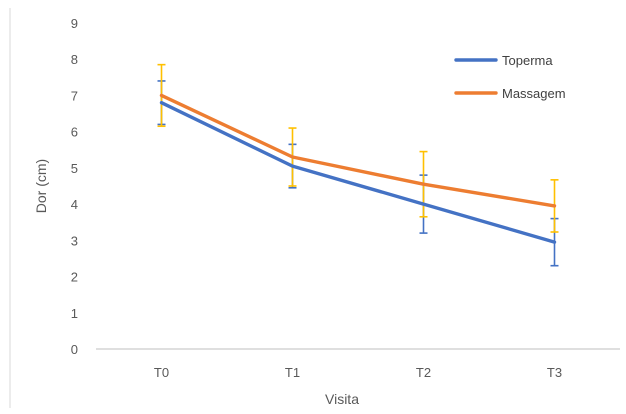 The height and width of the screenshot is (414, 626). Describe the element at coordinates (74, 313) in the screenshot. I see `y-tick-label: 1` at that location.